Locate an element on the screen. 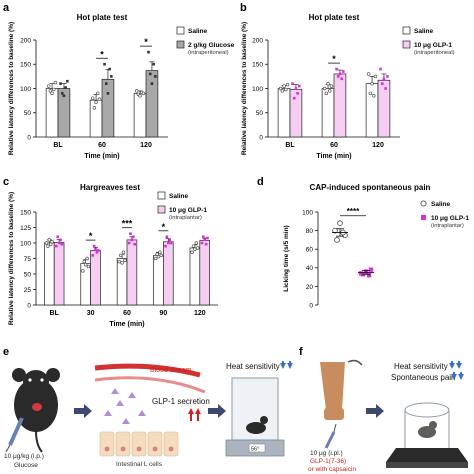 This screenshot has width=474, height=474. arrow-right-icon is located at coordinates (217, 411).